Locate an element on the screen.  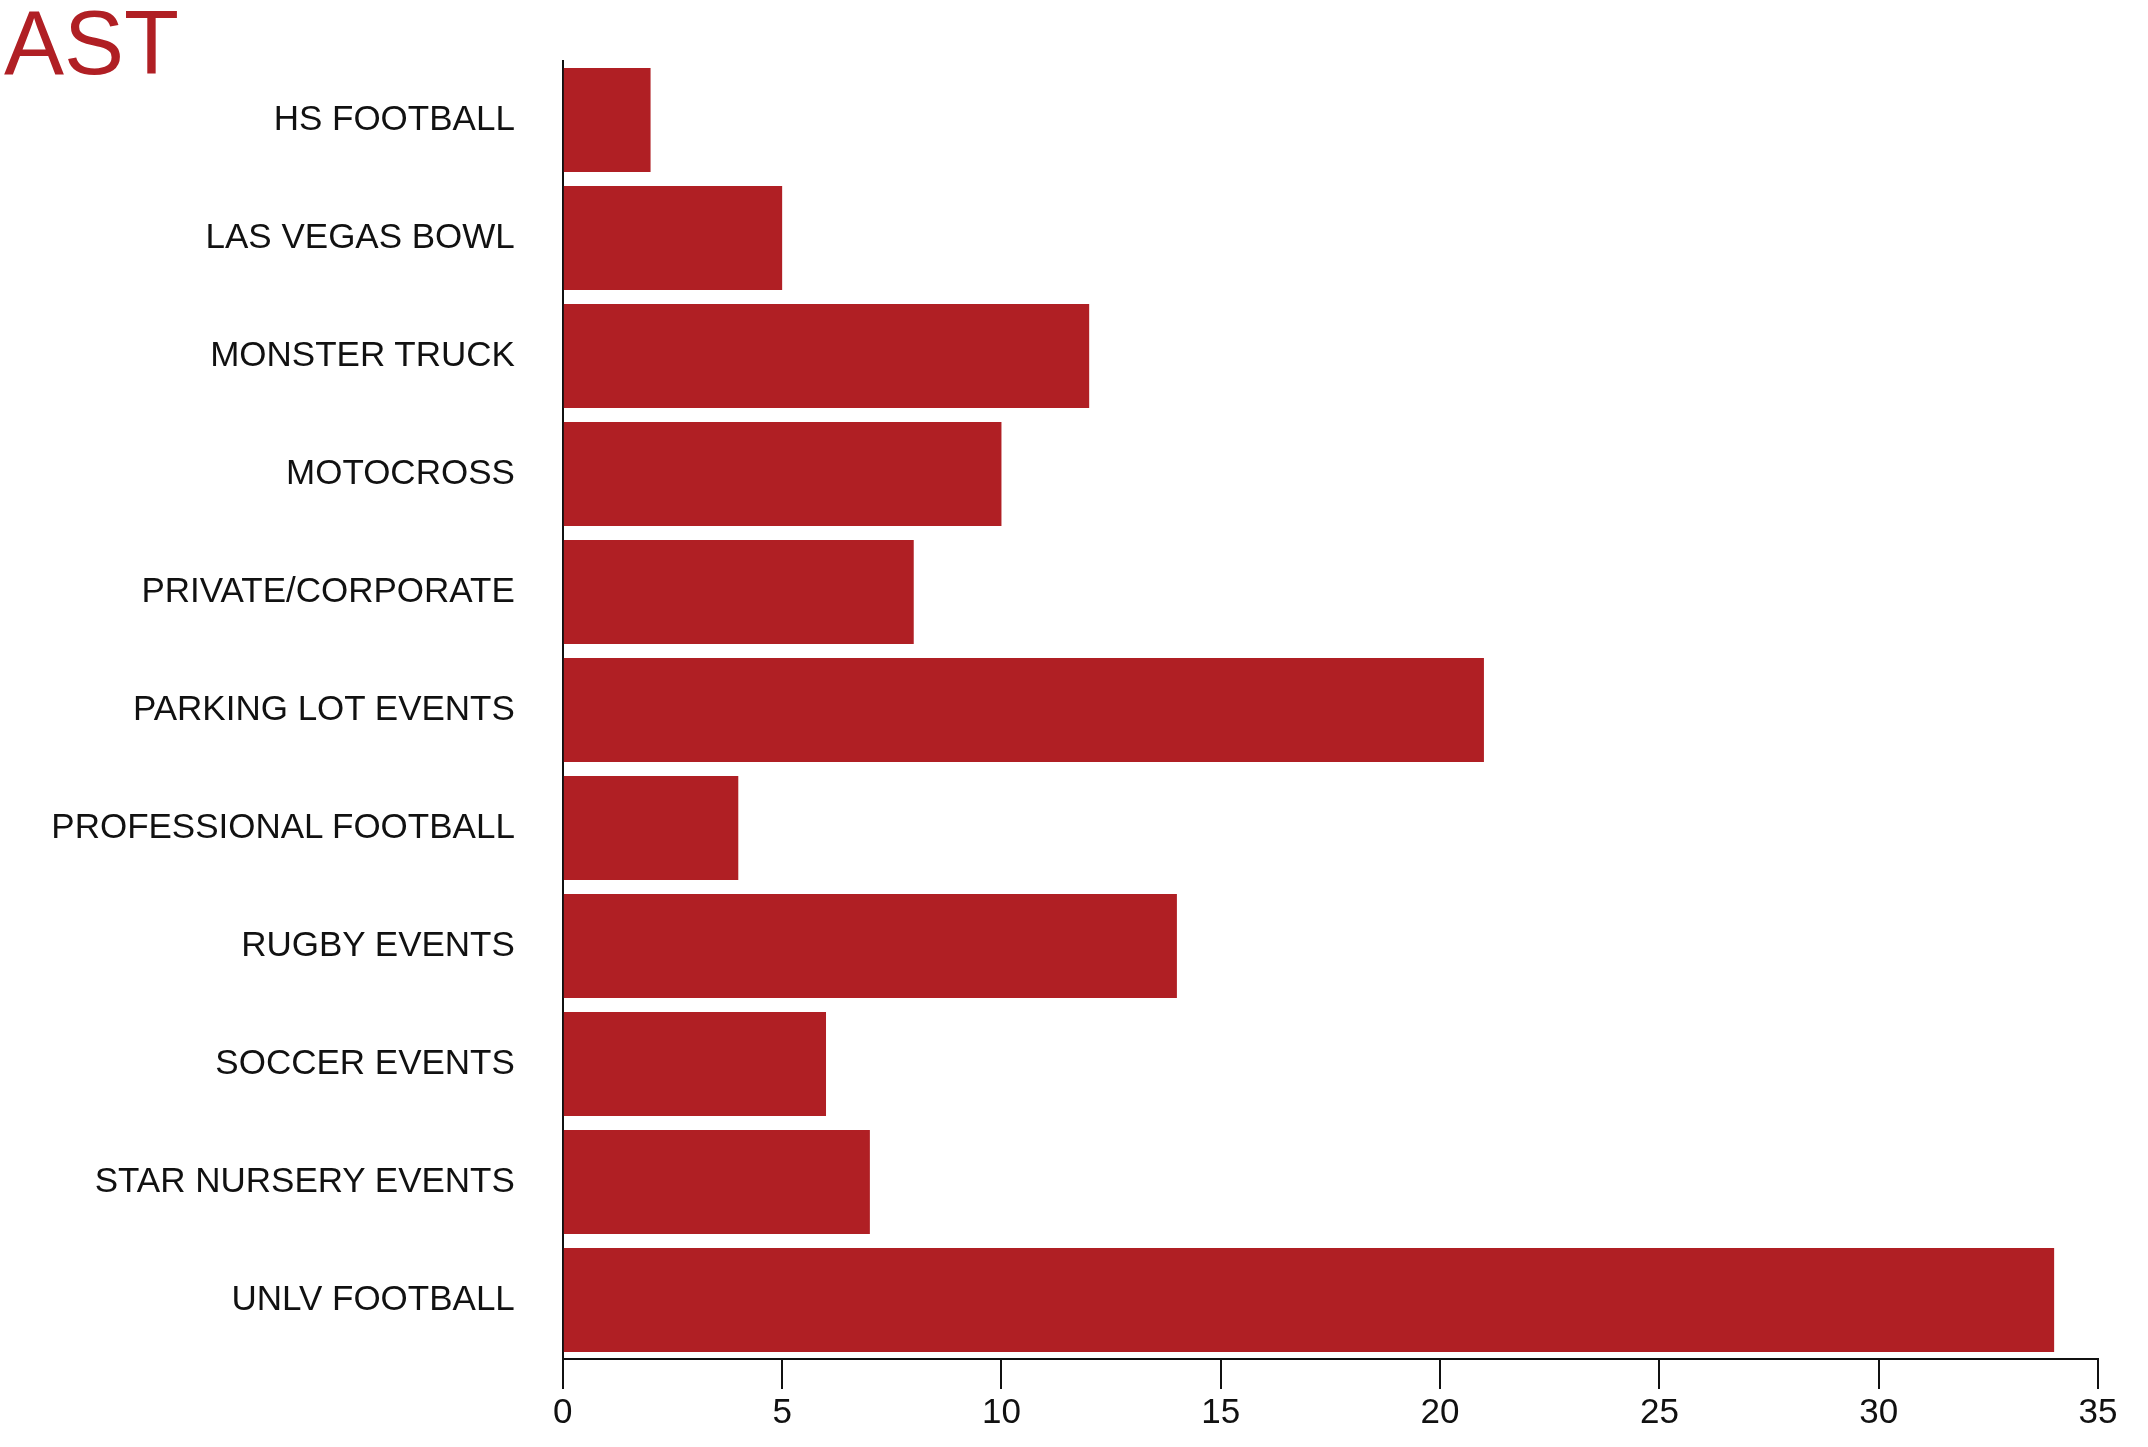
x-tick-label: 10 is located at coordinates (1001, 1410).